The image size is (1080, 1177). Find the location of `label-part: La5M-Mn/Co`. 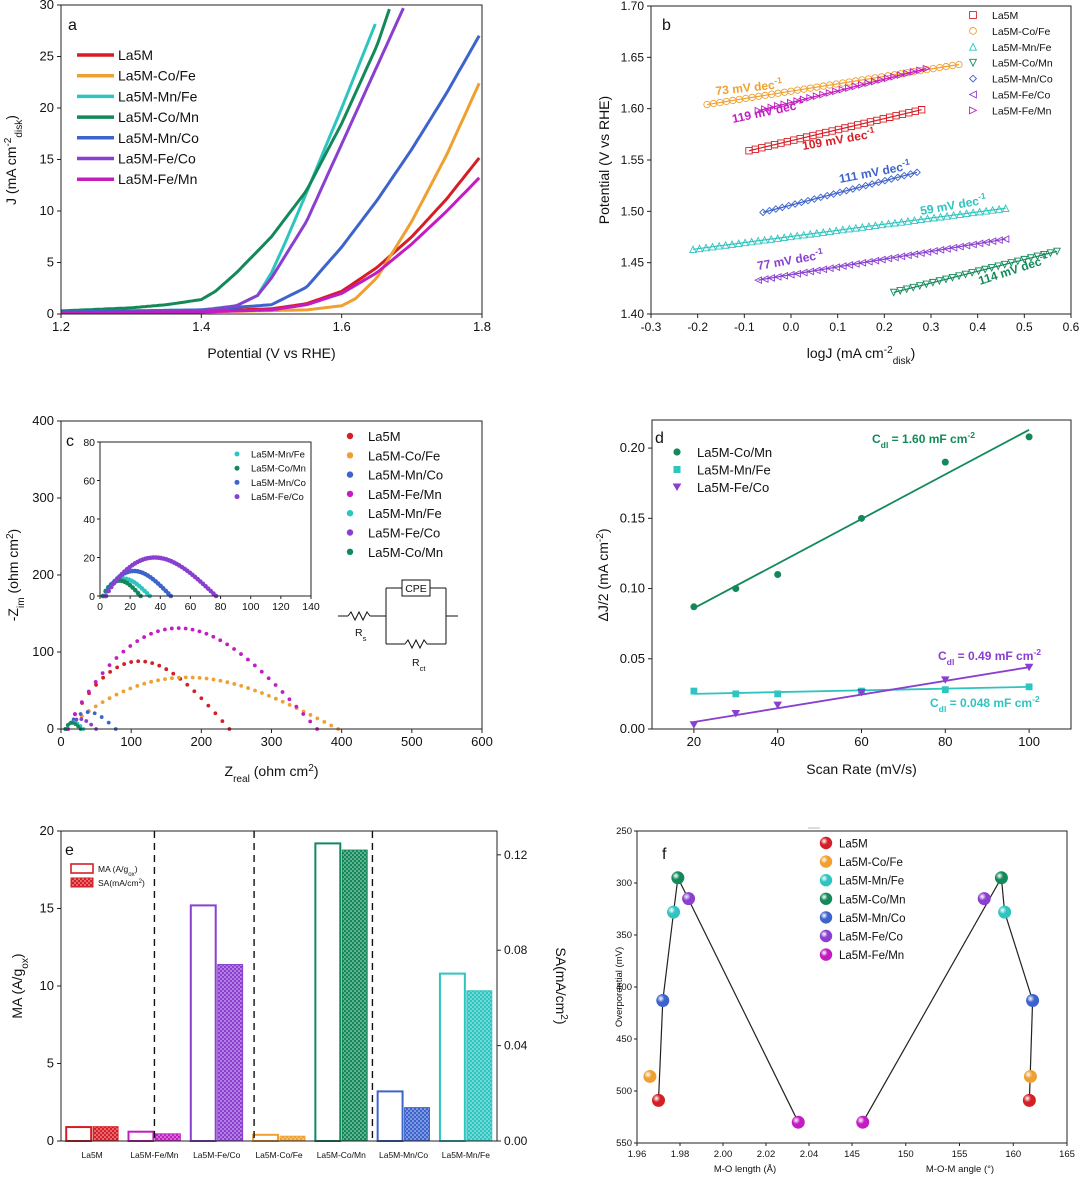

label-part: La5M-Mn/Co is located at coordinates (1022, 80).